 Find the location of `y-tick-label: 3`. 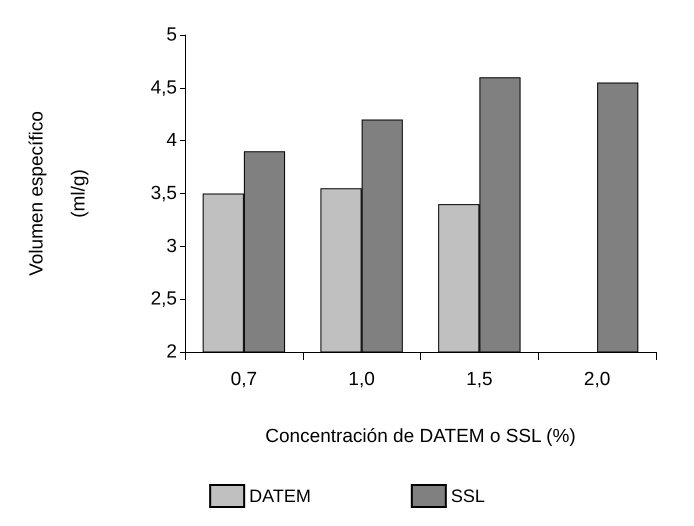

y-tick-label: 3 is located at coordinates (171, 246).